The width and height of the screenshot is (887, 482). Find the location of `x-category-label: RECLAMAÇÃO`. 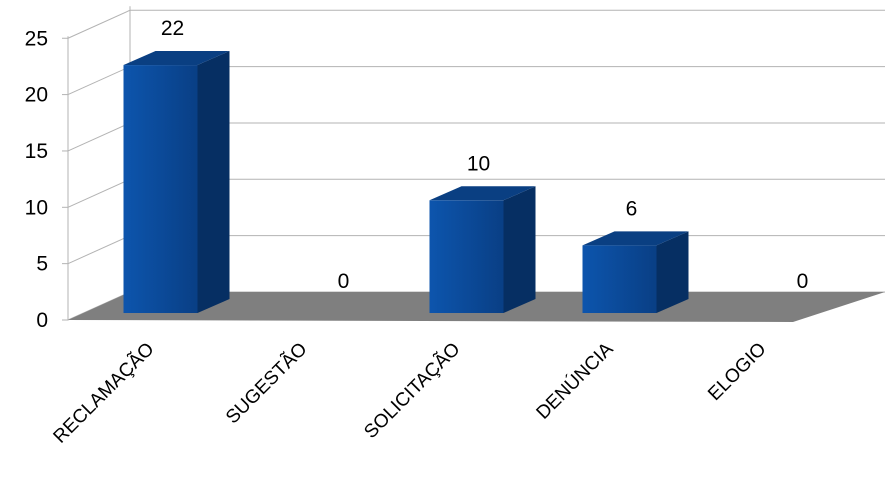

x-category-label: RECLAMAÇÃO is located at coordinates (104, 393).